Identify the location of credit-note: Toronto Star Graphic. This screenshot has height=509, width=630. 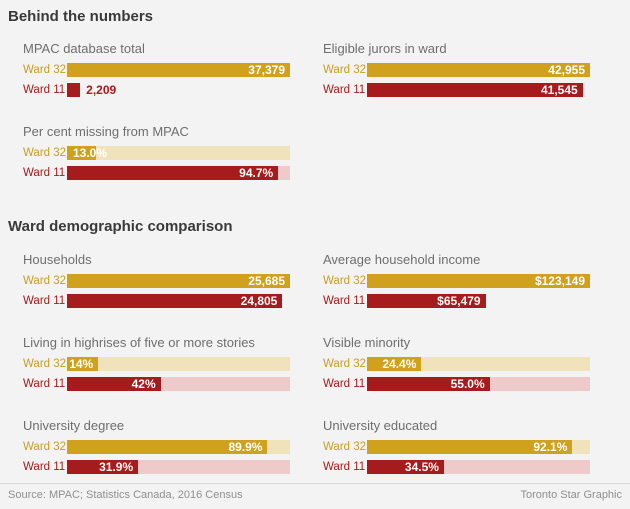
(571, 495).